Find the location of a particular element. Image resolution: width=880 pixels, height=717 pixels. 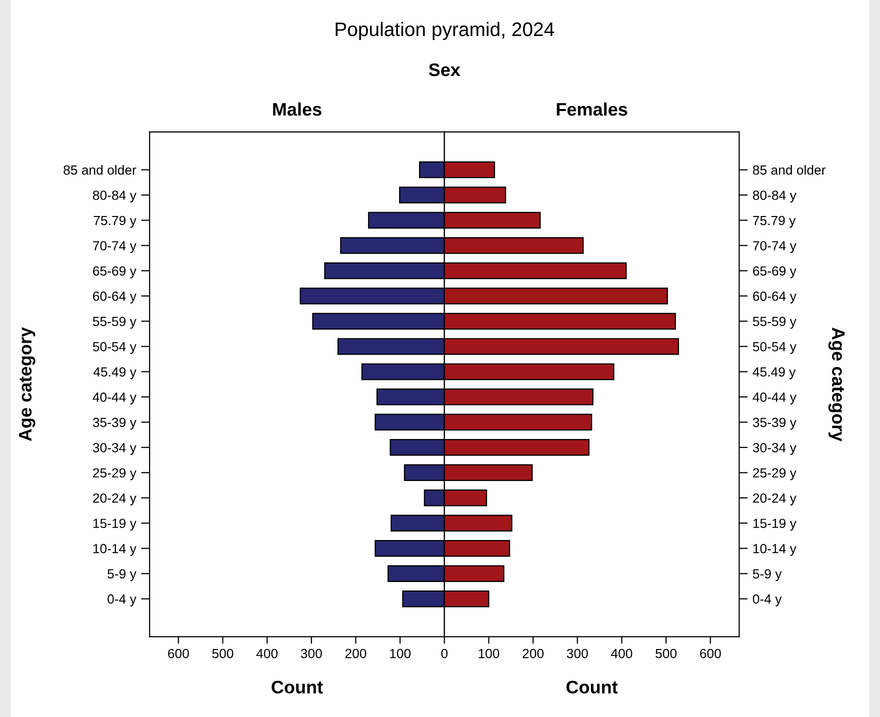

chart-subtitle: Sex is located at coordinates (444, 69).